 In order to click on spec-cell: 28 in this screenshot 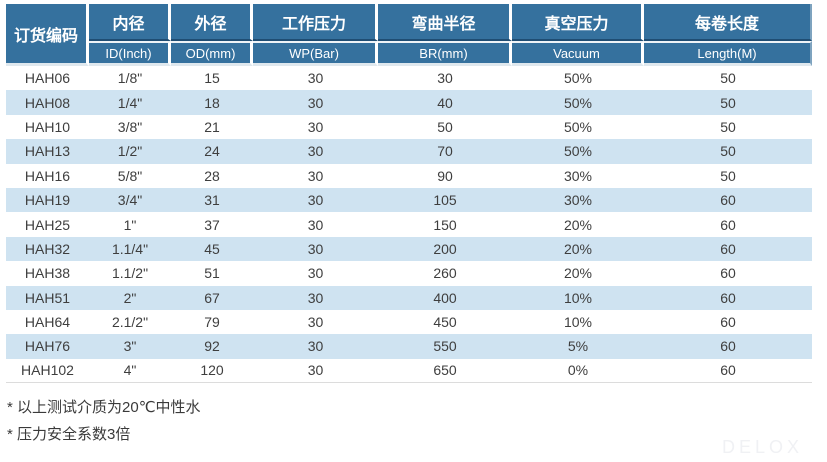, I will do `click(212, 175)`.